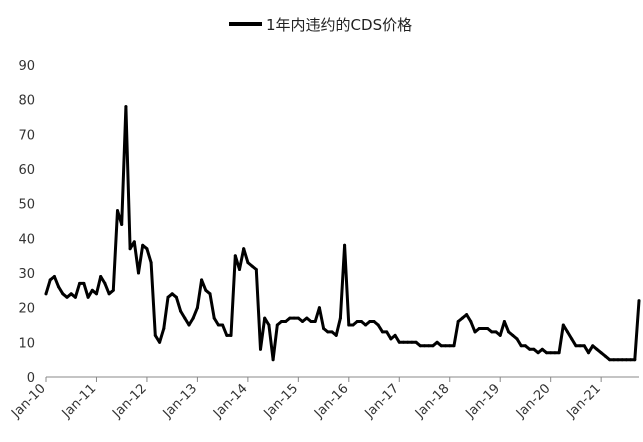  I want to click on x-tick-label: Jan-12, so click(129, 401).